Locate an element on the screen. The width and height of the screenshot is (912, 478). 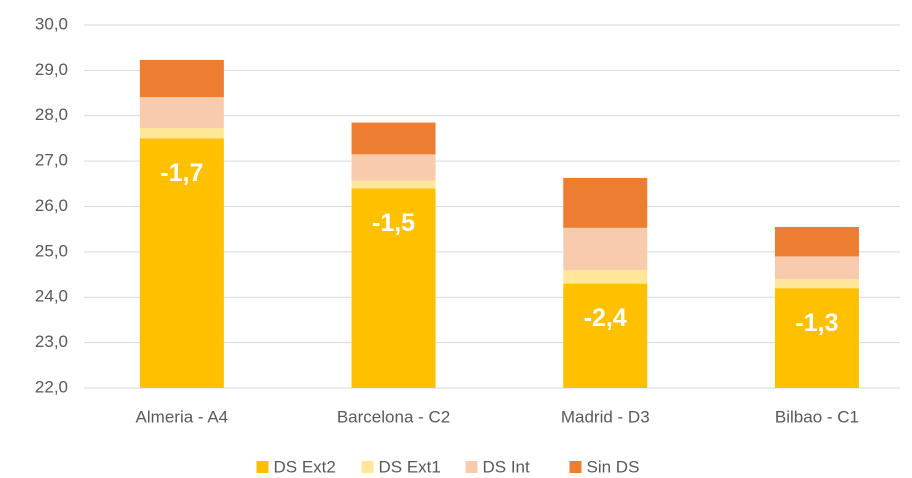
legend-label: Sin DS is located at coordinates (613, 466).